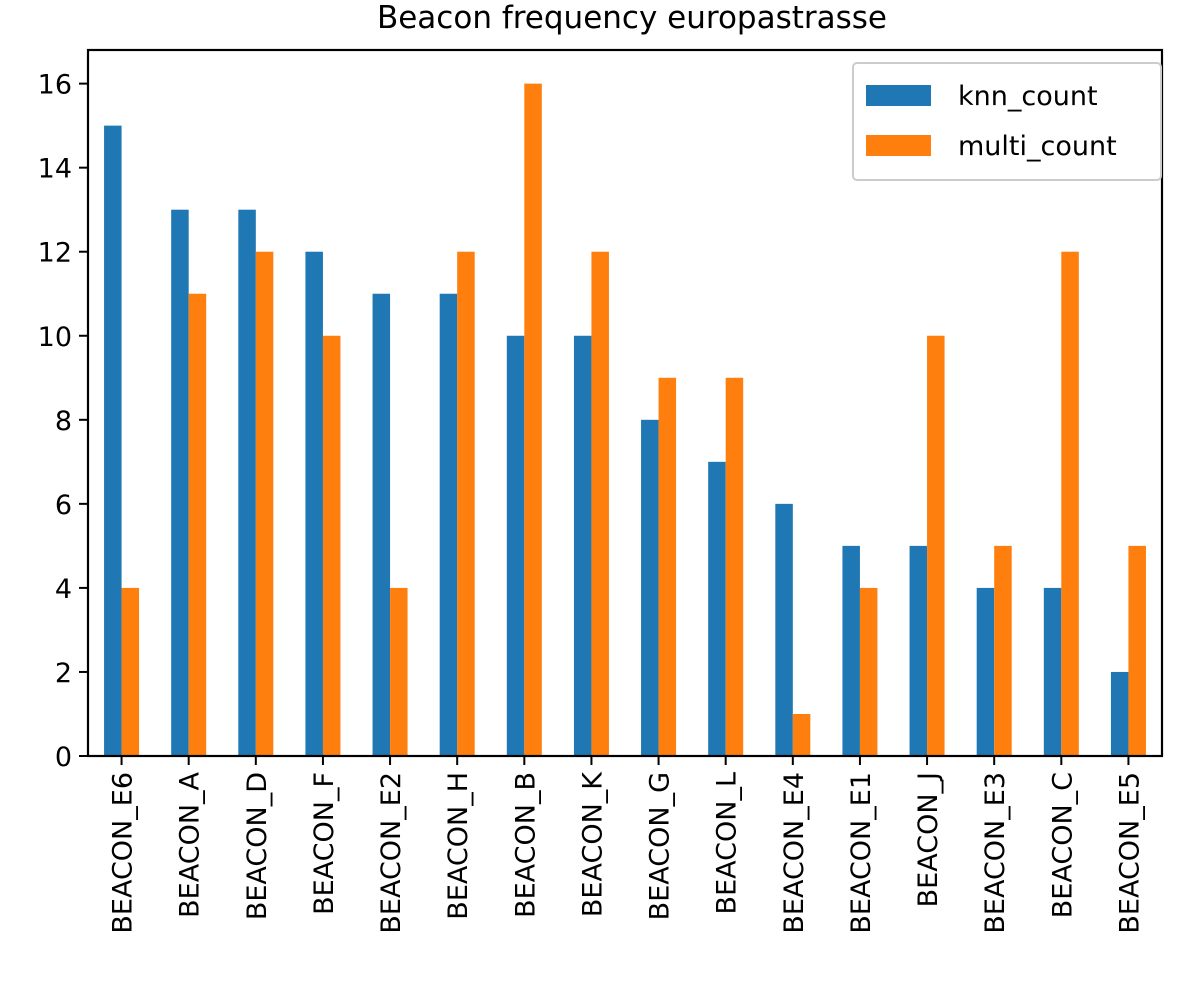 This screenshot has height=995, width=1196. Describe the element at coordinates (1062, 845) in the screenshot. I see `x-tick-label: BEACON_C` at that location.